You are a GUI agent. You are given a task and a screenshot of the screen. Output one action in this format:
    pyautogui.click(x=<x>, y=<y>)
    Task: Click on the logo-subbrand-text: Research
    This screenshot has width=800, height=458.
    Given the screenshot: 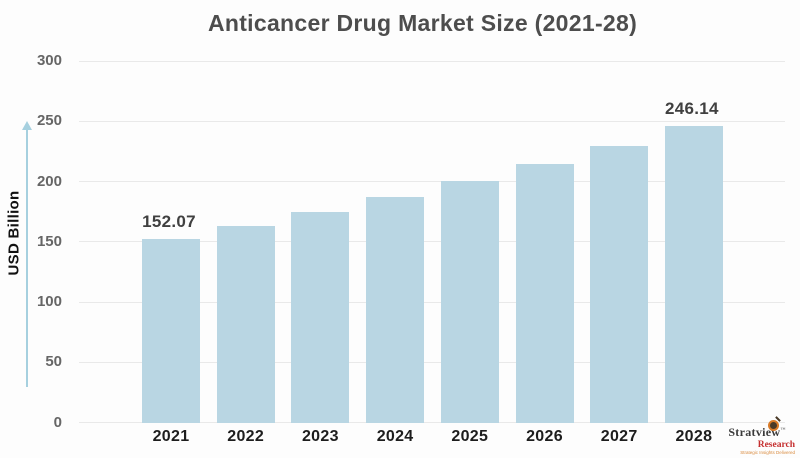 What is the action you would take?
    pyautogui.click(x=776, y=445)
    